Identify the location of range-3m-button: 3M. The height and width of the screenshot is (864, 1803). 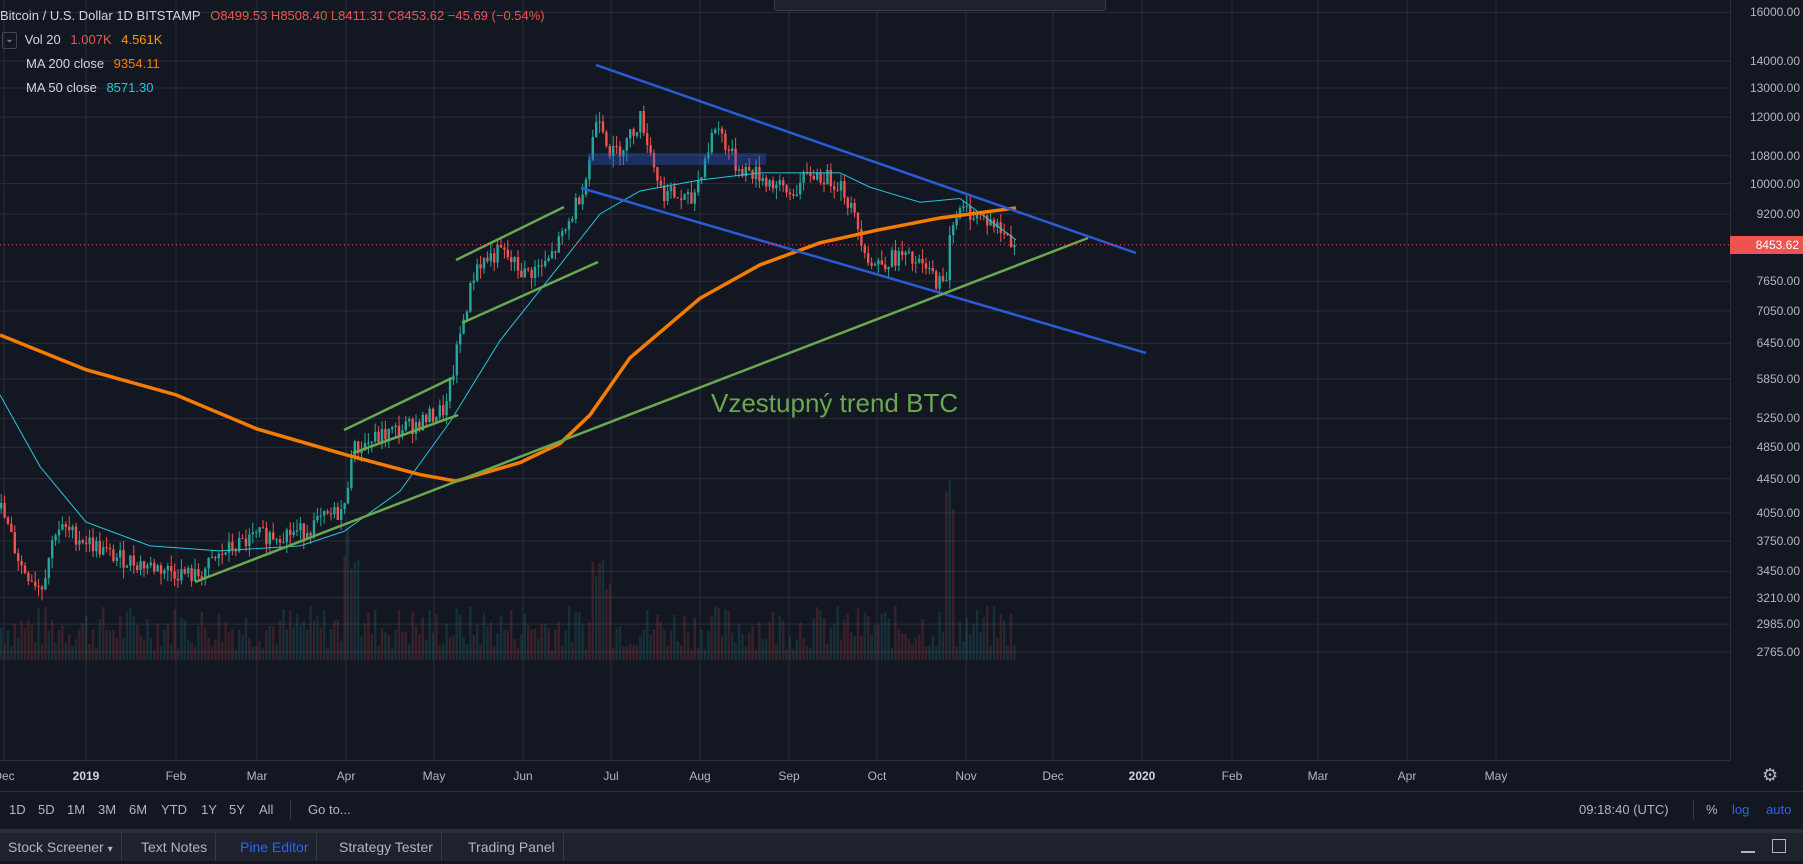
(107, 809).